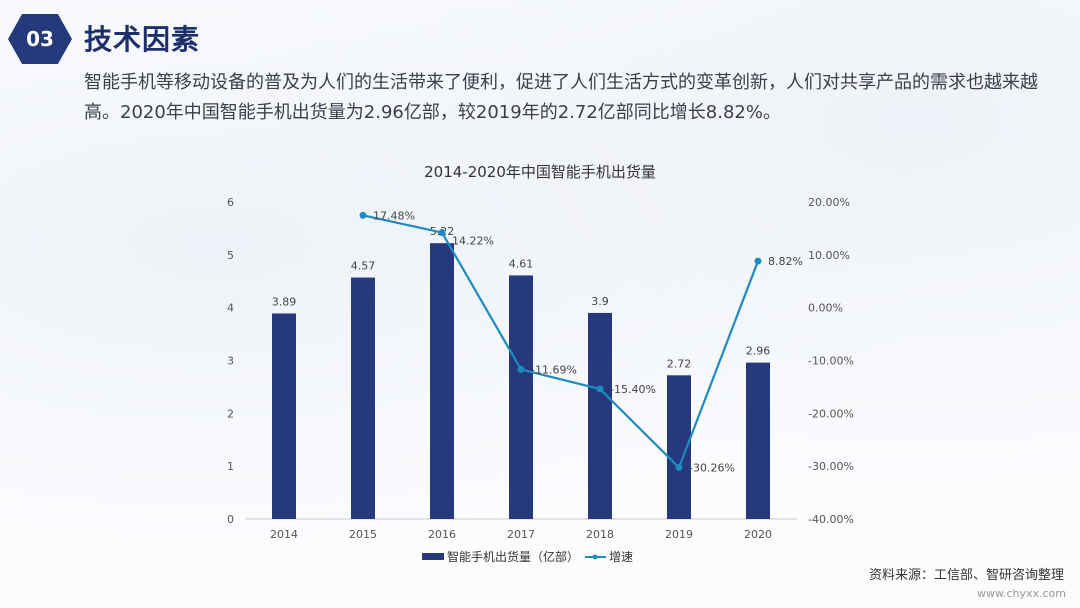 This screenshot has height=608, width=1080. Describe the element at coordinates (521, 534) in the screenshot. I see `x-tick-label: 2017` at that location.